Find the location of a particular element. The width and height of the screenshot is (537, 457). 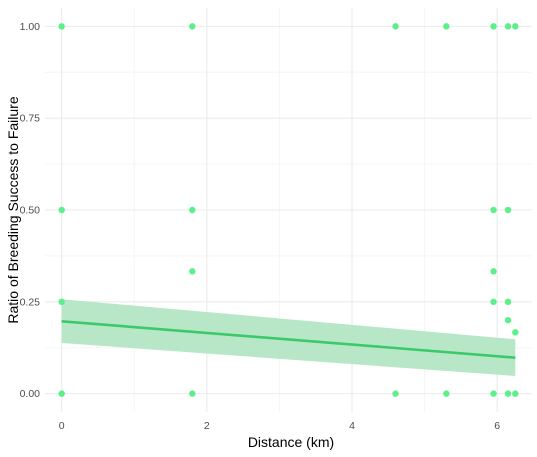

y-tick-label: 0.25 is located at coordinates (30, 302).